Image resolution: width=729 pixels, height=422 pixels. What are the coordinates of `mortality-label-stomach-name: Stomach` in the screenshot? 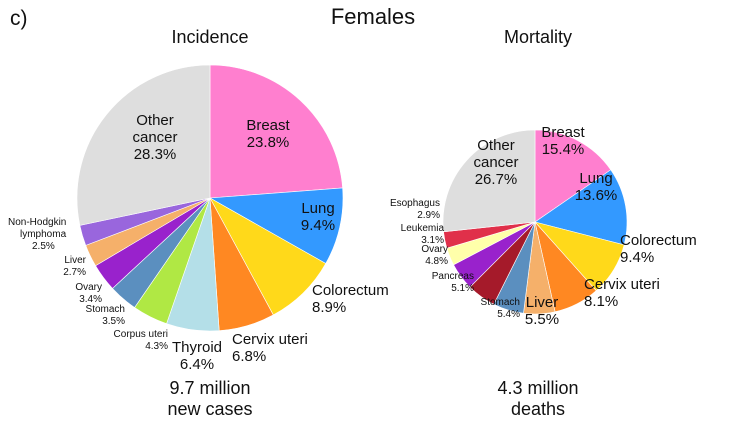 It's located at (500, 302).